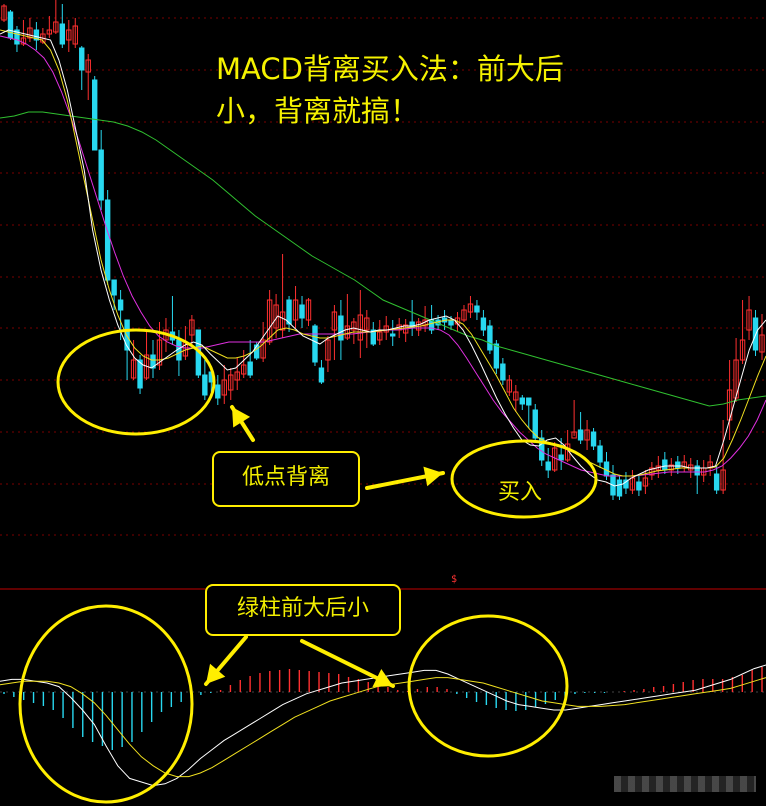 The height and width of the screenshot is (806, 766). What do you see at coordinates (286, 479) in the screenshot?
I see `low-divergence-box: 低点背离` at bounding box center [286, 479].